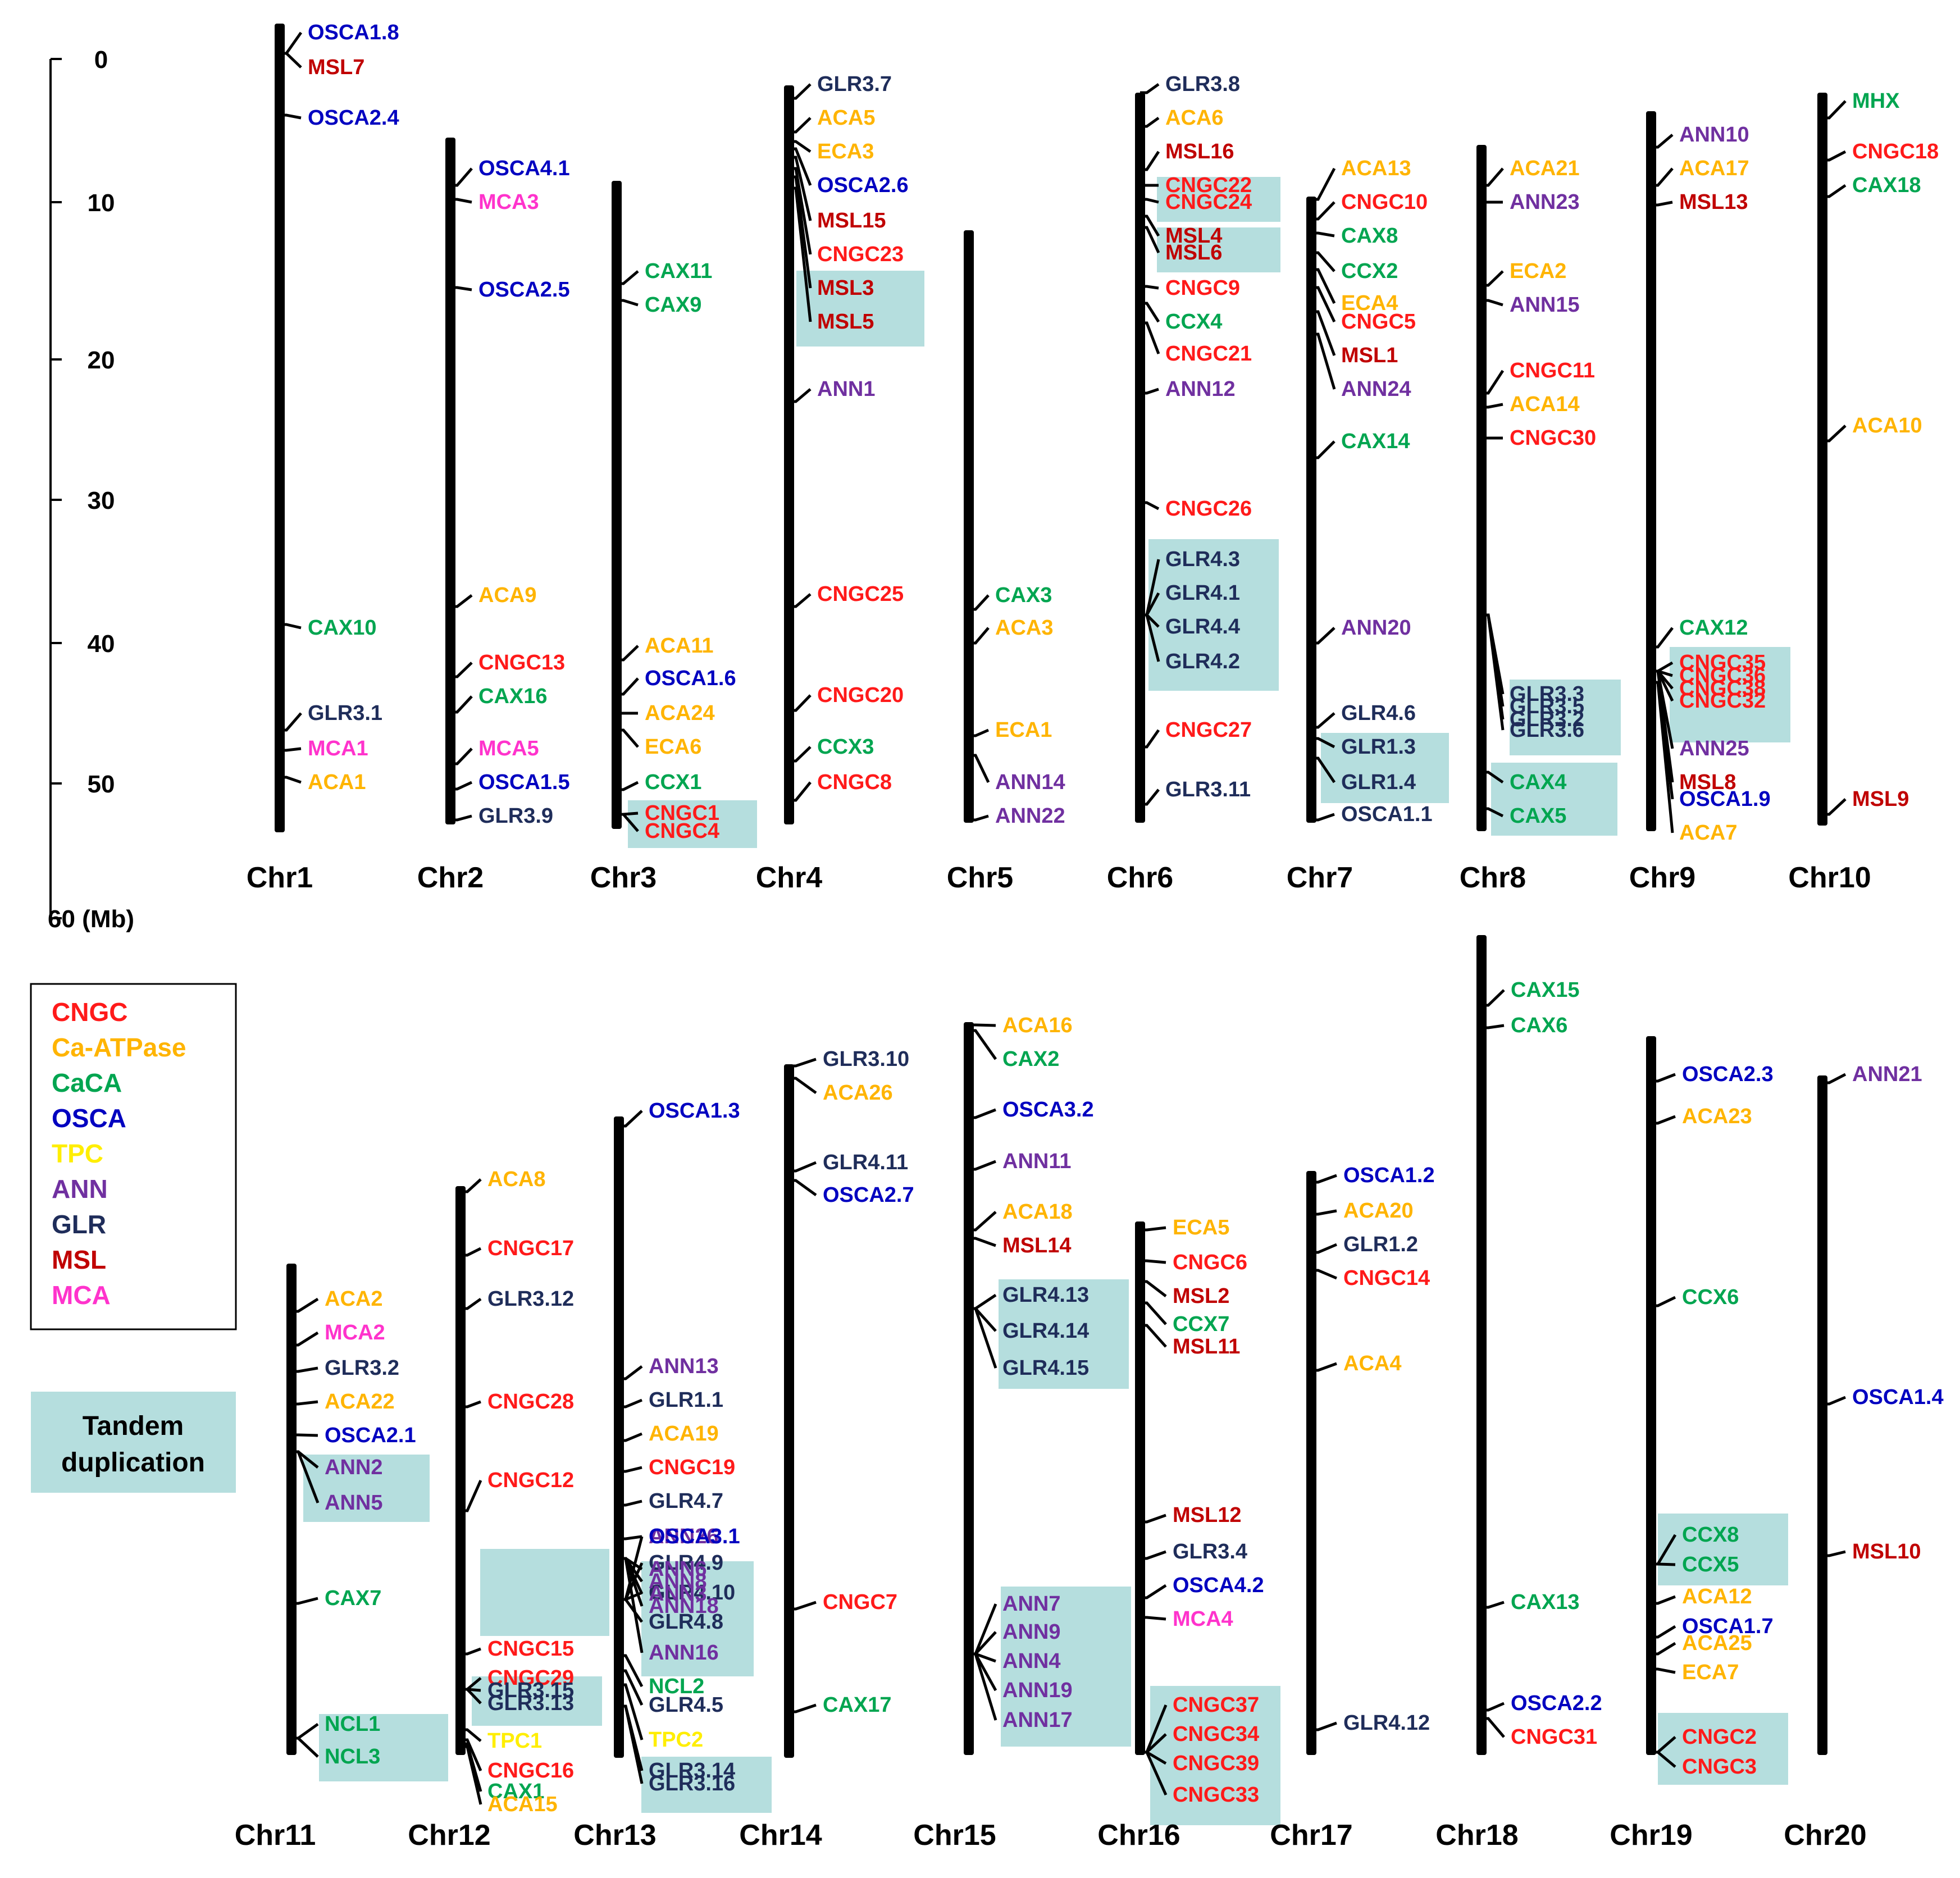 This screenshot has height=1878, width=1960. What do you see at coordinates (1545, 202) in the screenshot?
I see `gene-label-ann23: ANN23` at bounding box center [1545, 202].